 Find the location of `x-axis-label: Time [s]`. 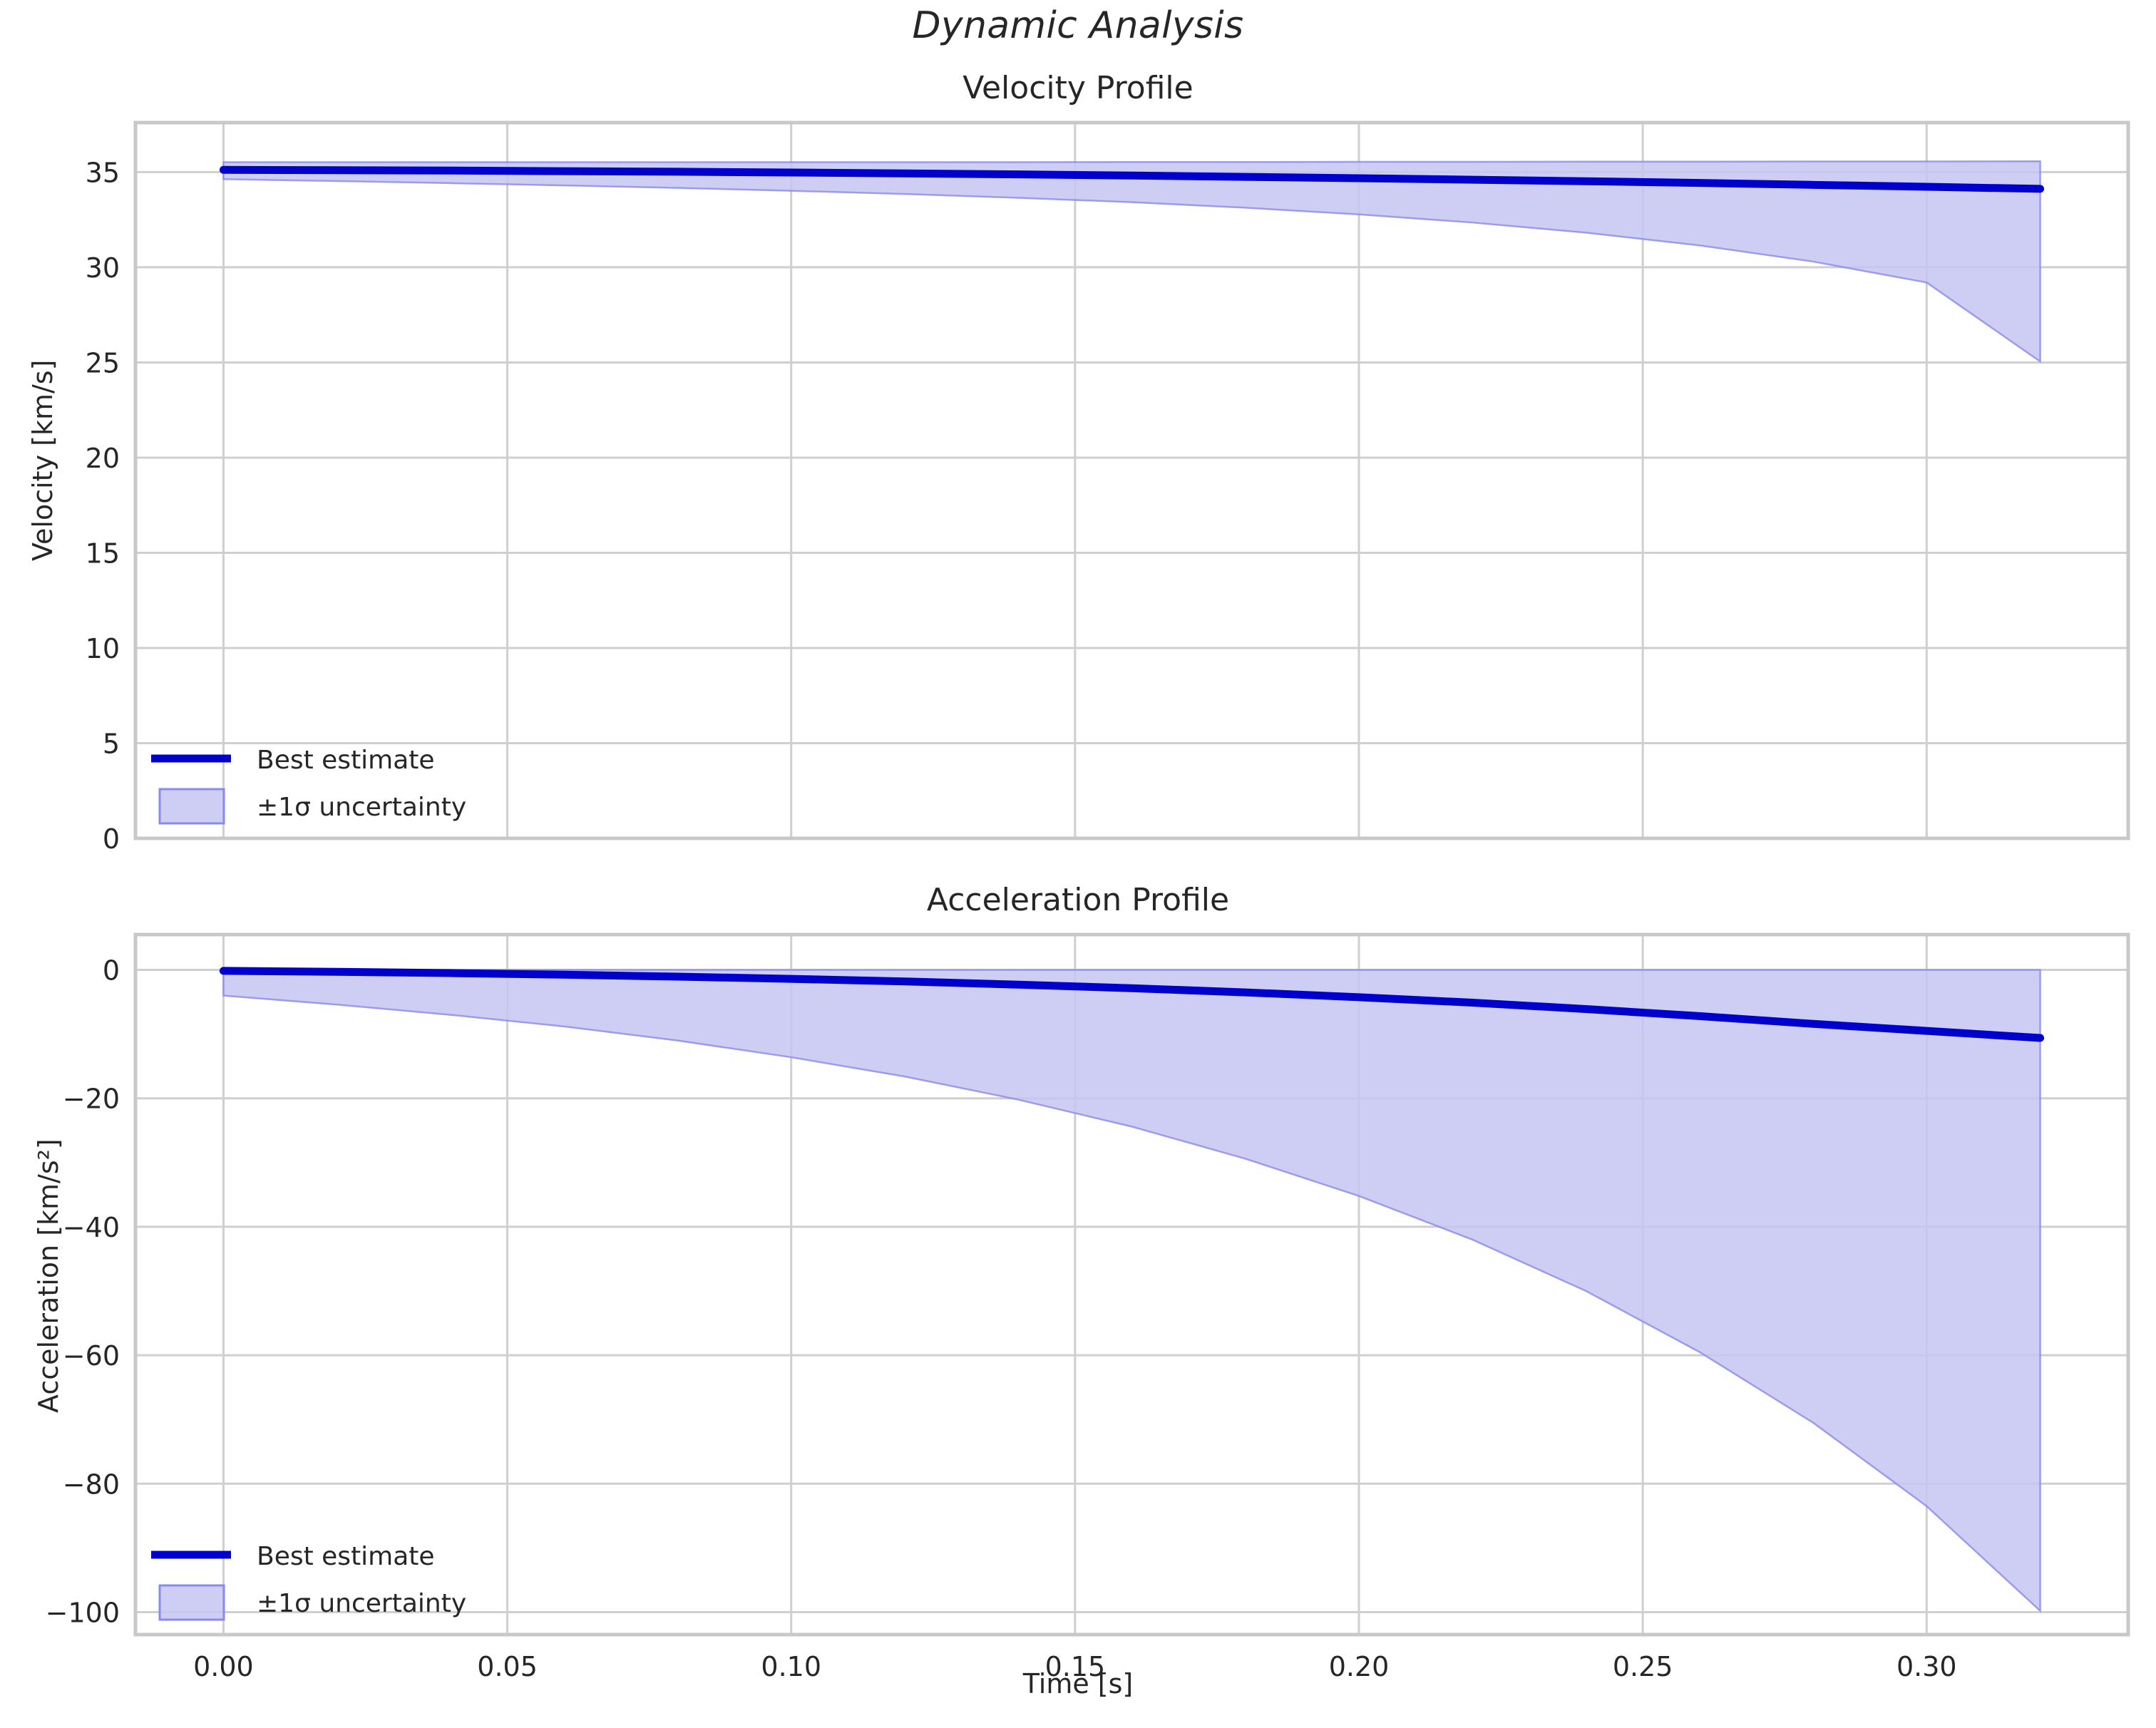

x-axis-label: Time [s] is located at coordinates (1078, 1683).